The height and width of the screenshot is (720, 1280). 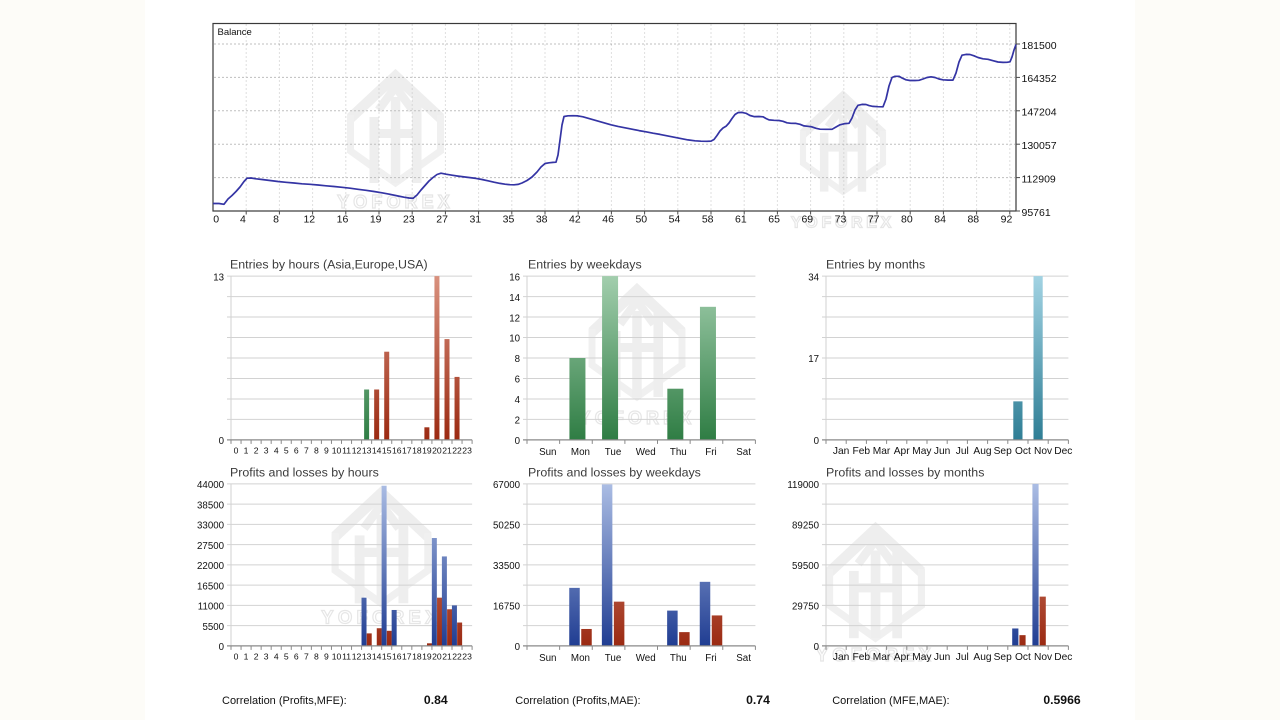 I want to click on svg-text: 80, so click(x=907, y=219).